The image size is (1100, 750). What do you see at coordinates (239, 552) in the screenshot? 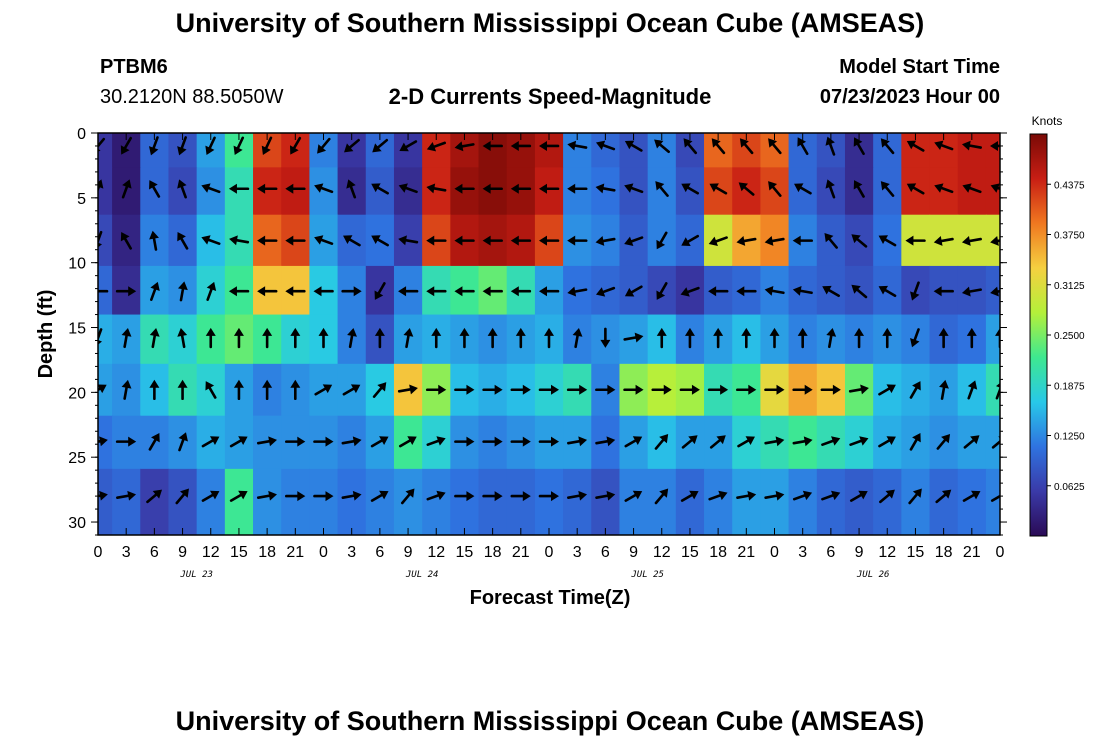
I see `x-tick-label: 15` at bounding box center [239, 552].